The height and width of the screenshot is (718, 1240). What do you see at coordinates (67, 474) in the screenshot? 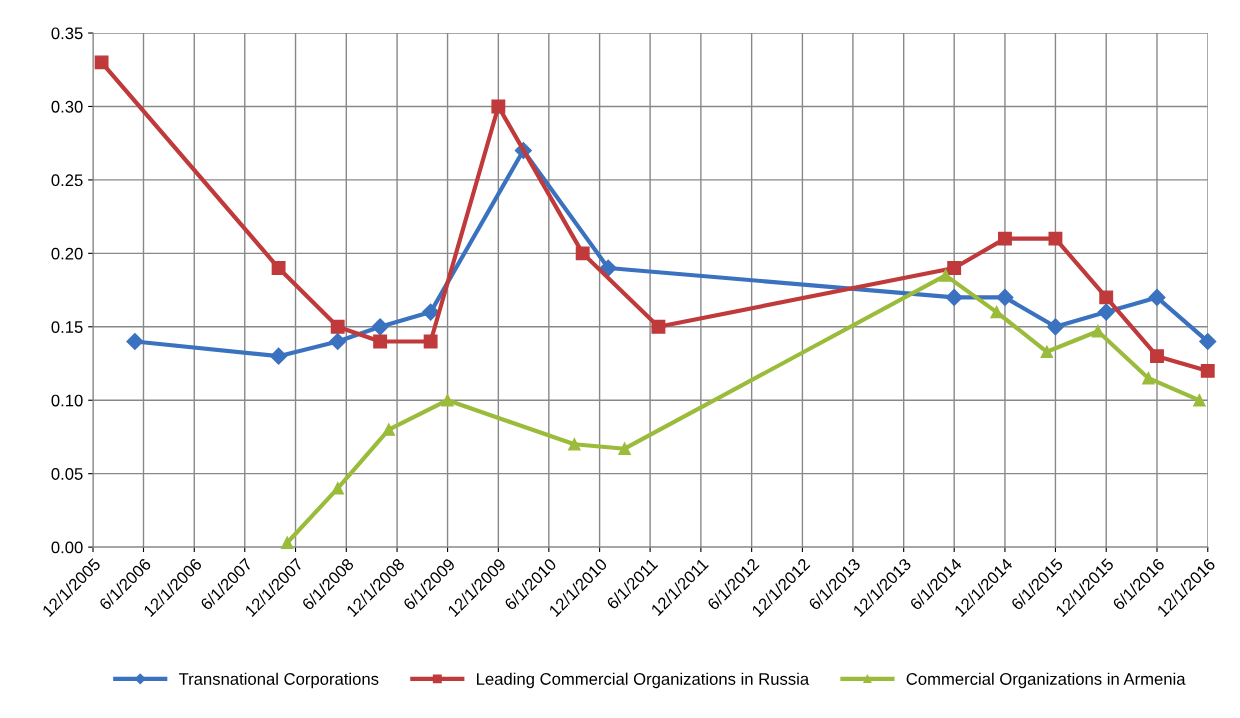
I see `y-tick-label: 0.05` at bounding box center [67, 474].